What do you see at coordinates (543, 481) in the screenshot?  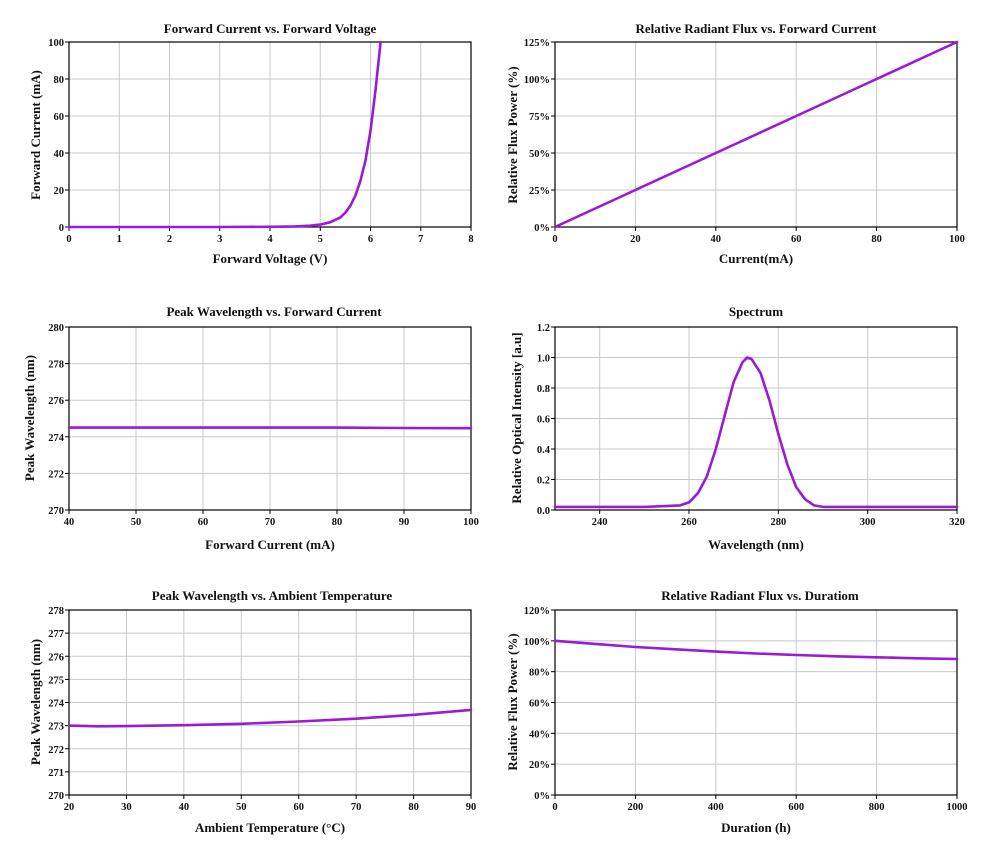 I see `y-tick-label: 0.2` at bounding box center [543, 481].